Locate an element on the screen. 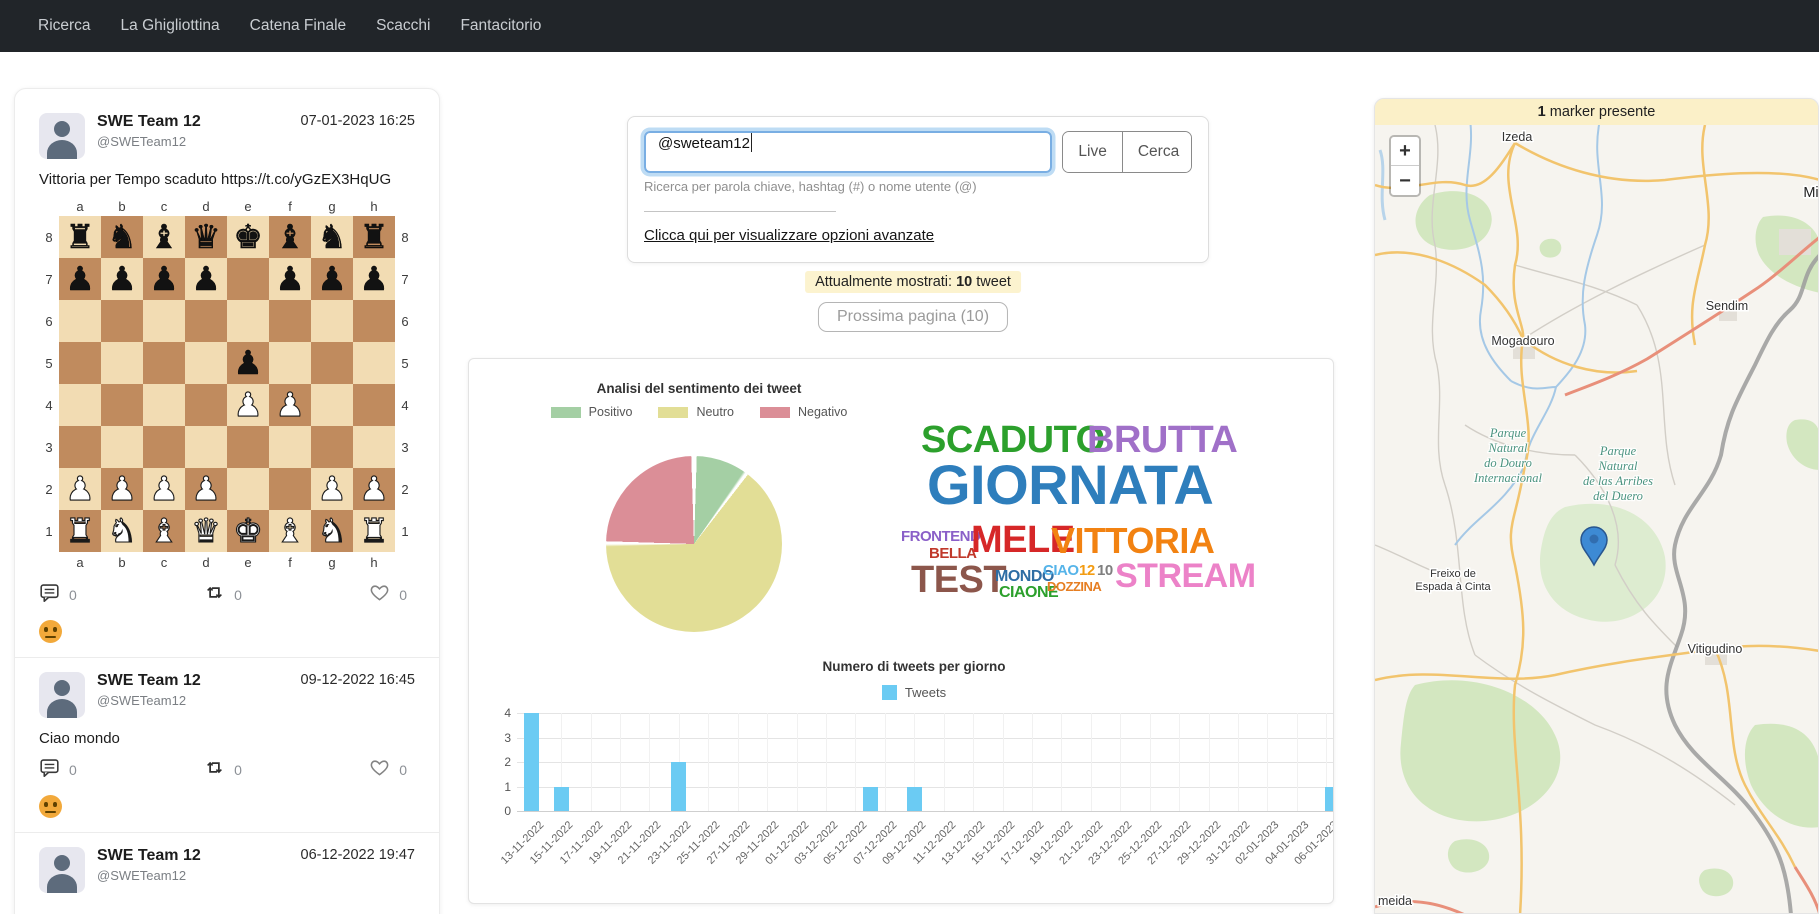  legend-label: Negativo is located at coordinates (822, 412).